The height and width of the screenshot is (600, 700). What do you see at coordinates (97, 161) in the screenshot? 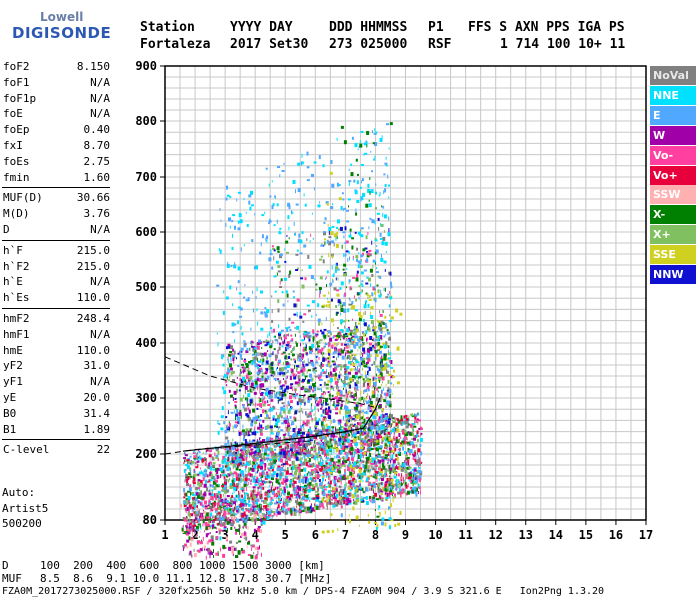
I see `param-value: 2.75` at bounding box center [97, 161].